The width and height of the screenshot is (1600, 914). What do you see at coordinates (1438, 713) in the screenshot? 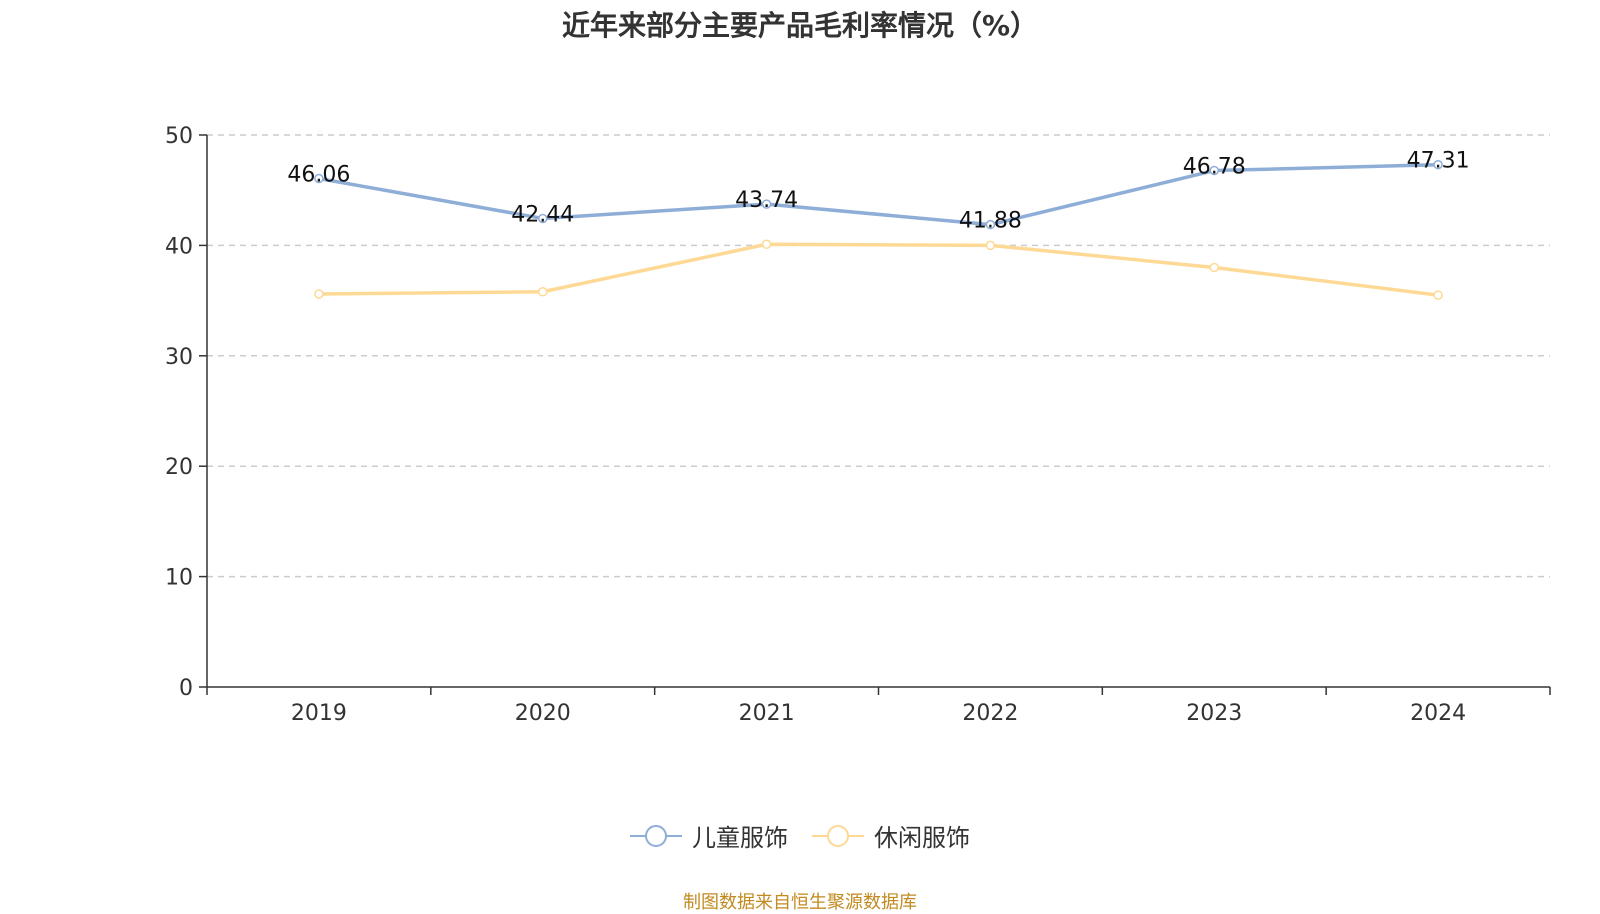
I see `x-tick-label: 2024` at bounding box center [1438, 713].